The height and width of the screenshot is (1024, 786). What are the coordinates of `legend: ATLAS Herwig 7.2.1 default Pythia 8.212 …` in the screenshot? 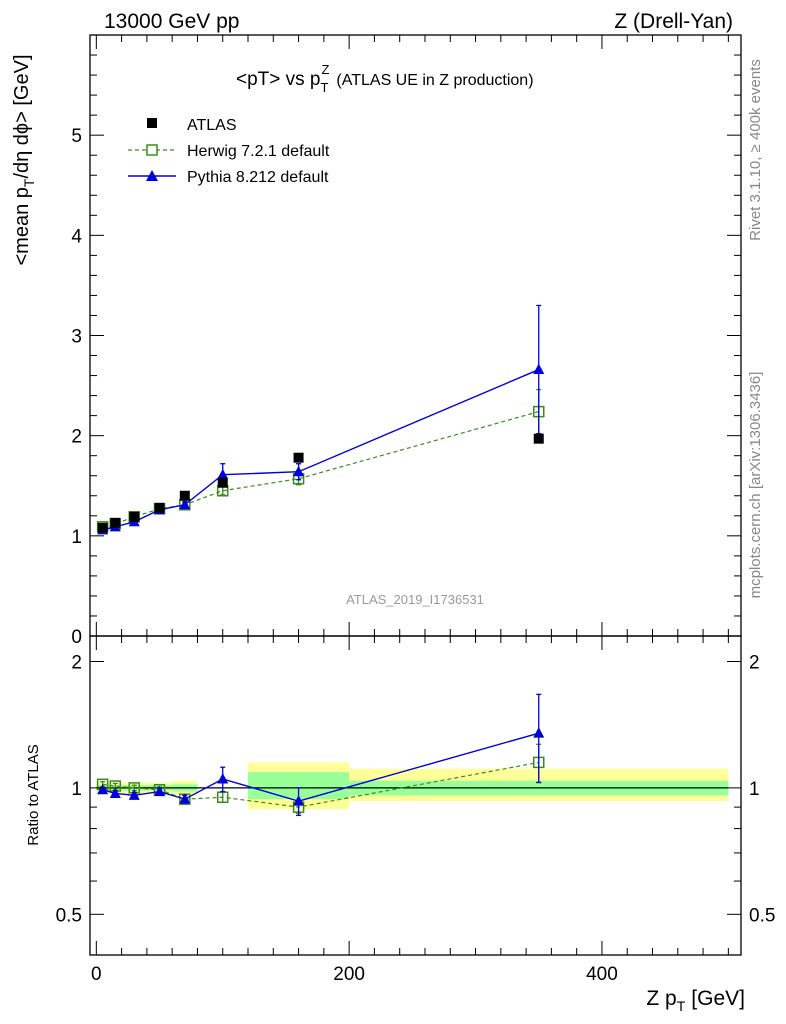 It's located at (229, 151).